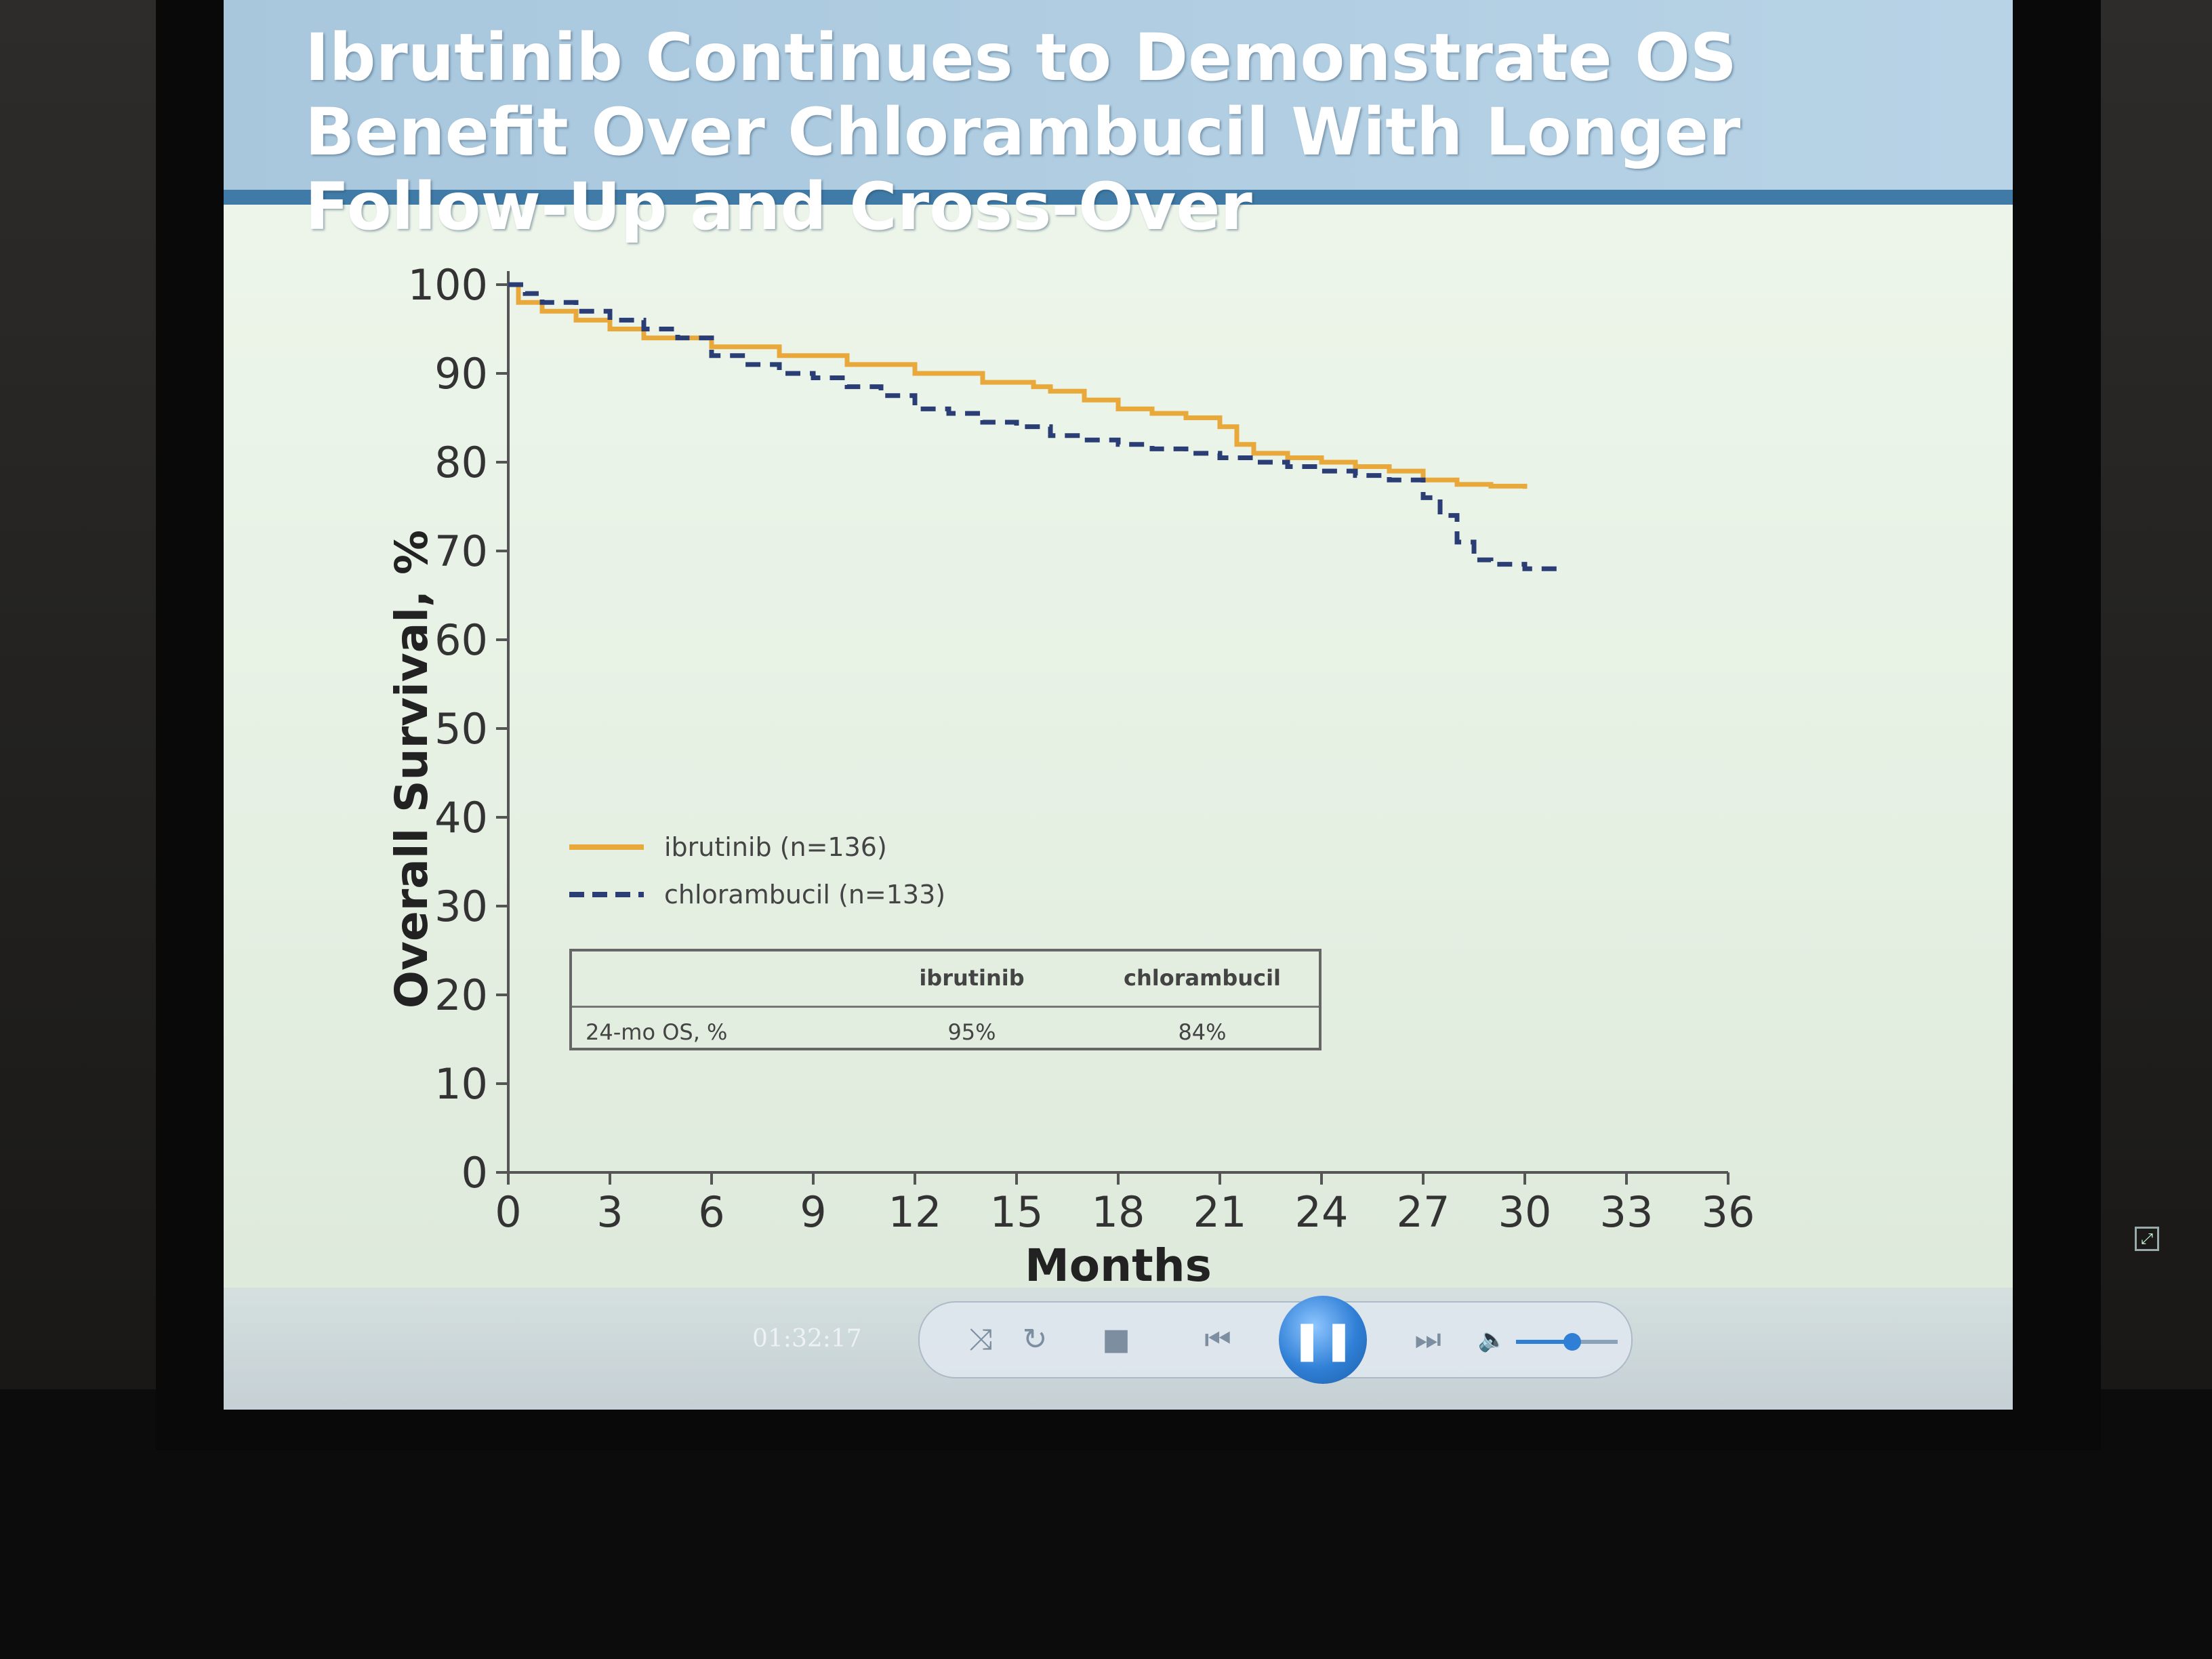 Image resolution: width=2212 pixels, height=1659 pixels. What do you see at coordinates (1323, 1340) in the screenshot?
I see `pause-icon: ❚❚` at bounding box center [1323, 1340].